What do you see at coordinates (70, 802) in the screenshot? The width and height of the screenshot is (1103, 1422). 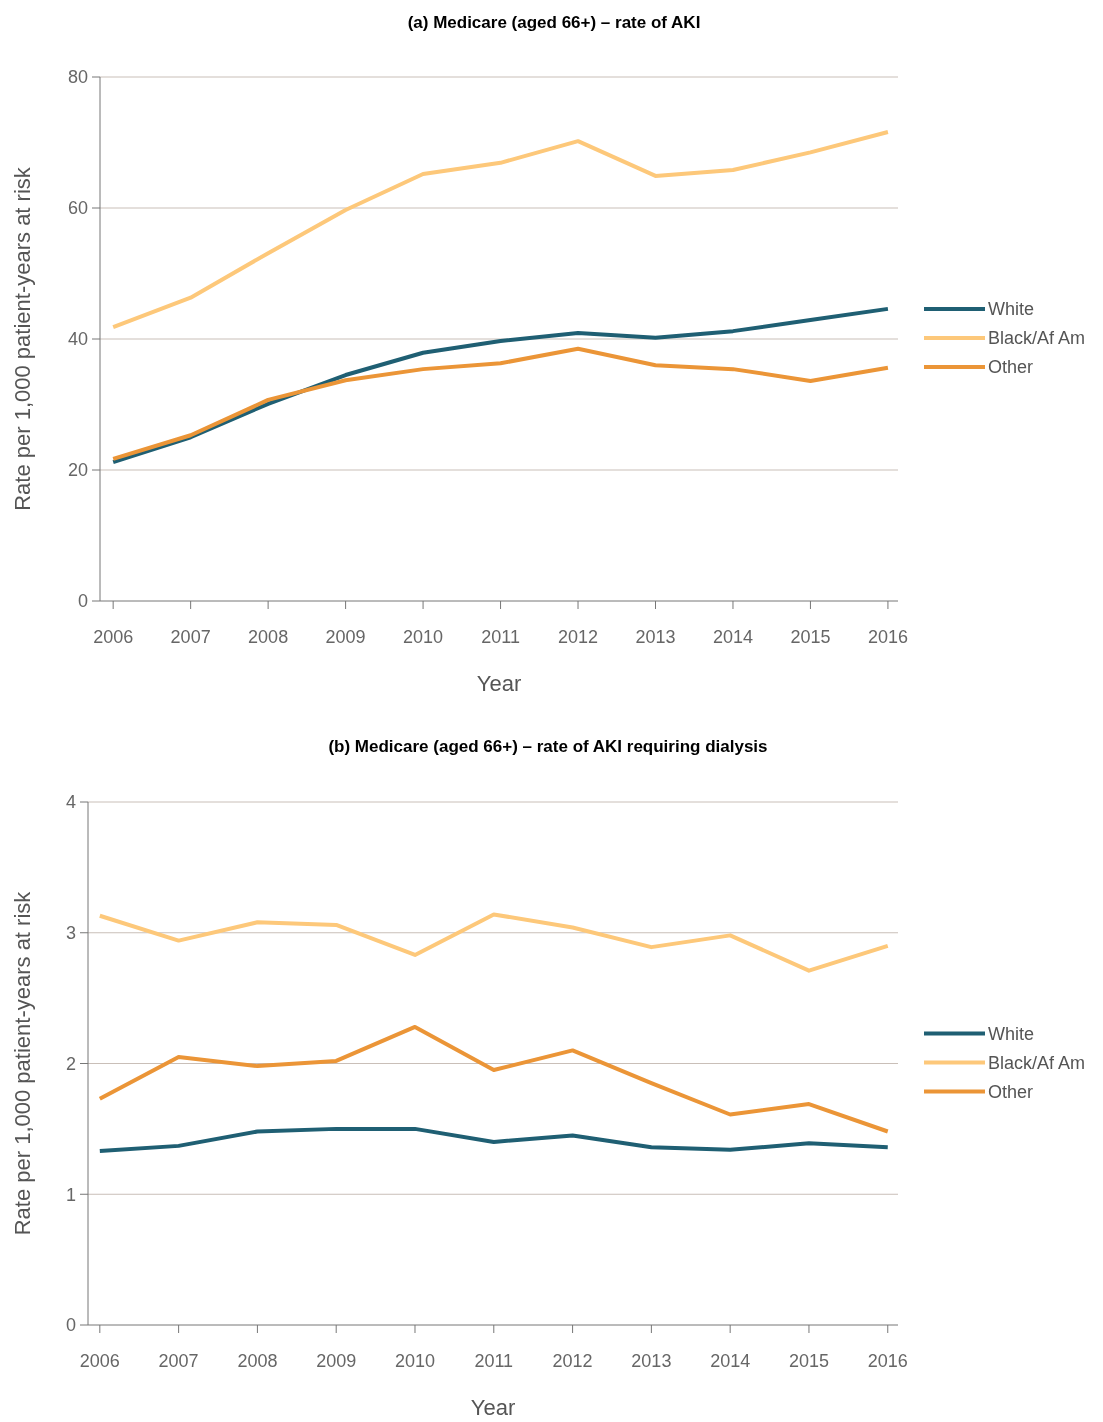 I see `y-tick-label: 4` at bounding box center [70, 802].